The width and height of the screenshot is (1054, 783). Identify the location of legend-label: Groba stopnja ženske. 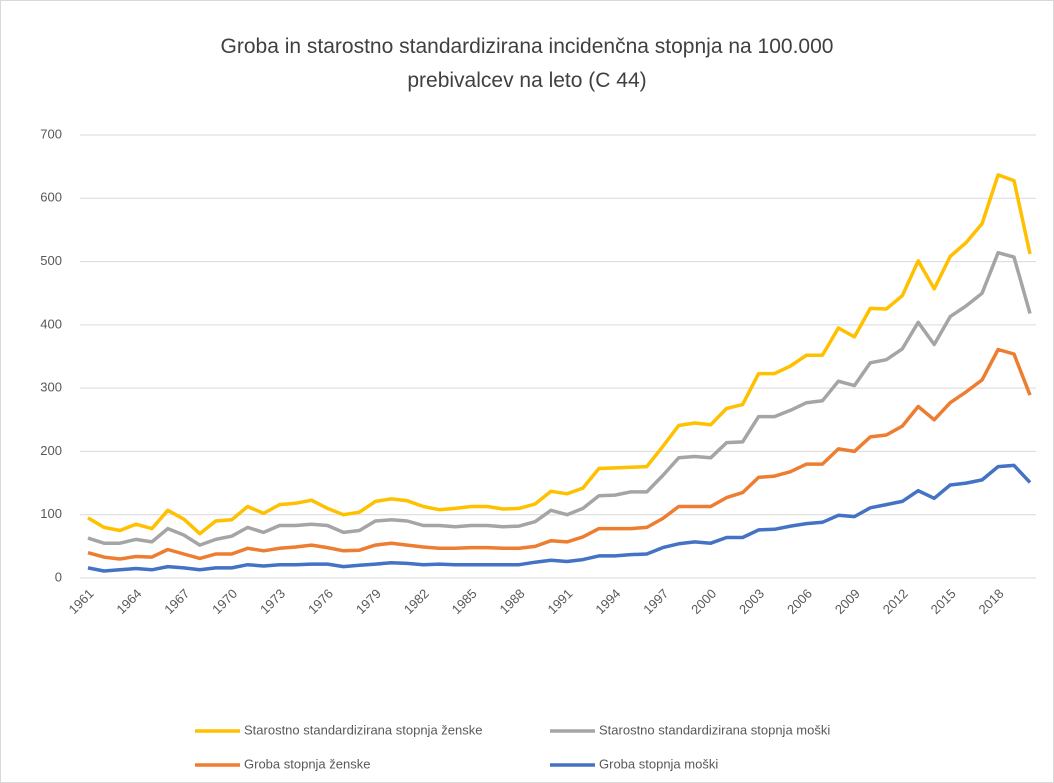
(307, 763).